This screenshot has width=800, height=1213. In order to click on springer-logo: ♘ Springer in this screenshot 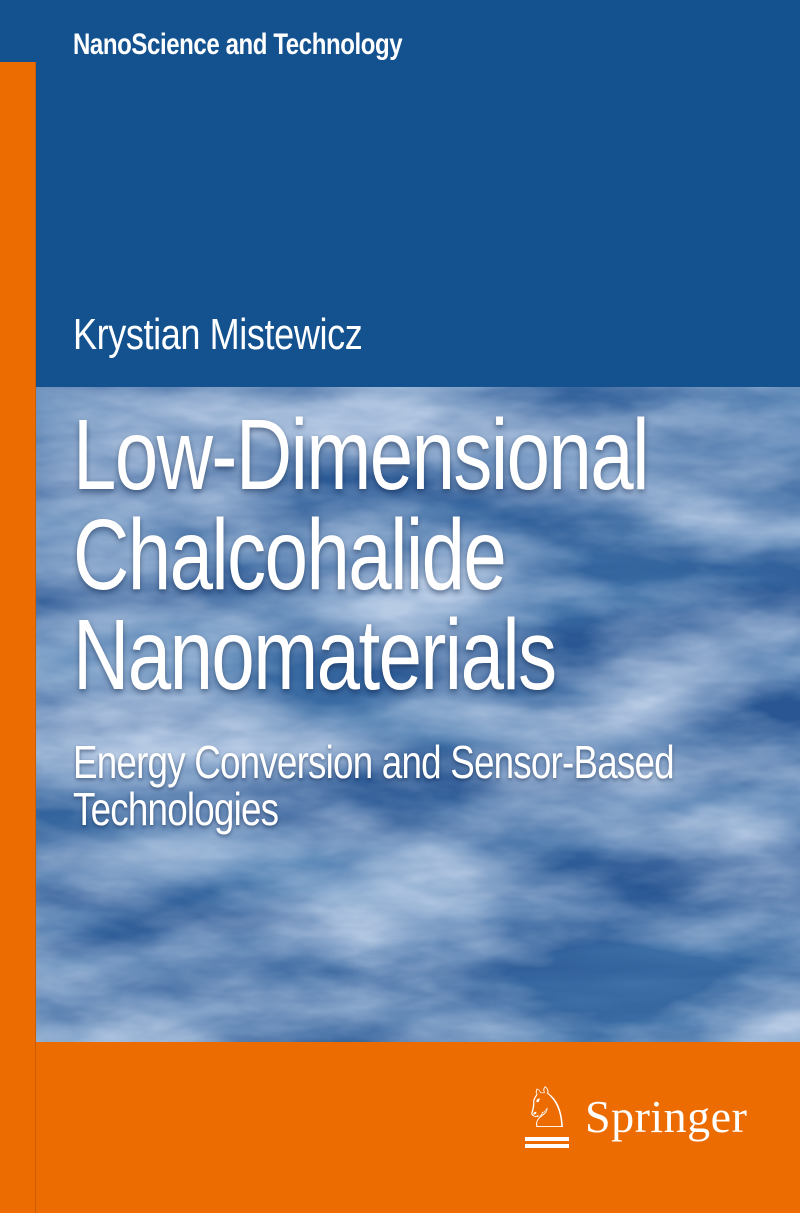, I will do `click(634, 1112)`.